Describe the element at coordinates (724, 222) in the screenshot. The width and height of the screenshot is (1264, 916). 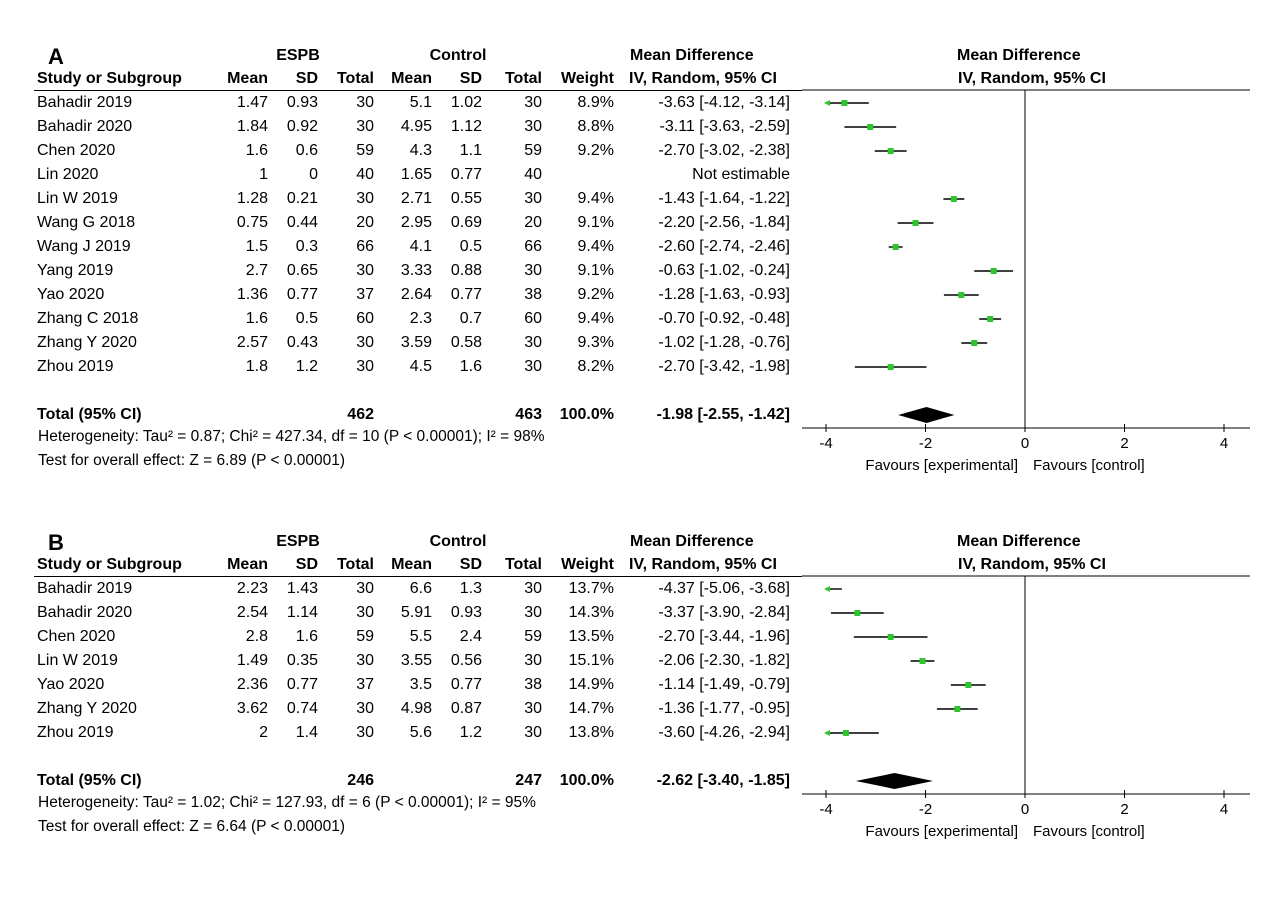
I see `ci-text: -2.20 [-2.56, -1.84]` at that location.